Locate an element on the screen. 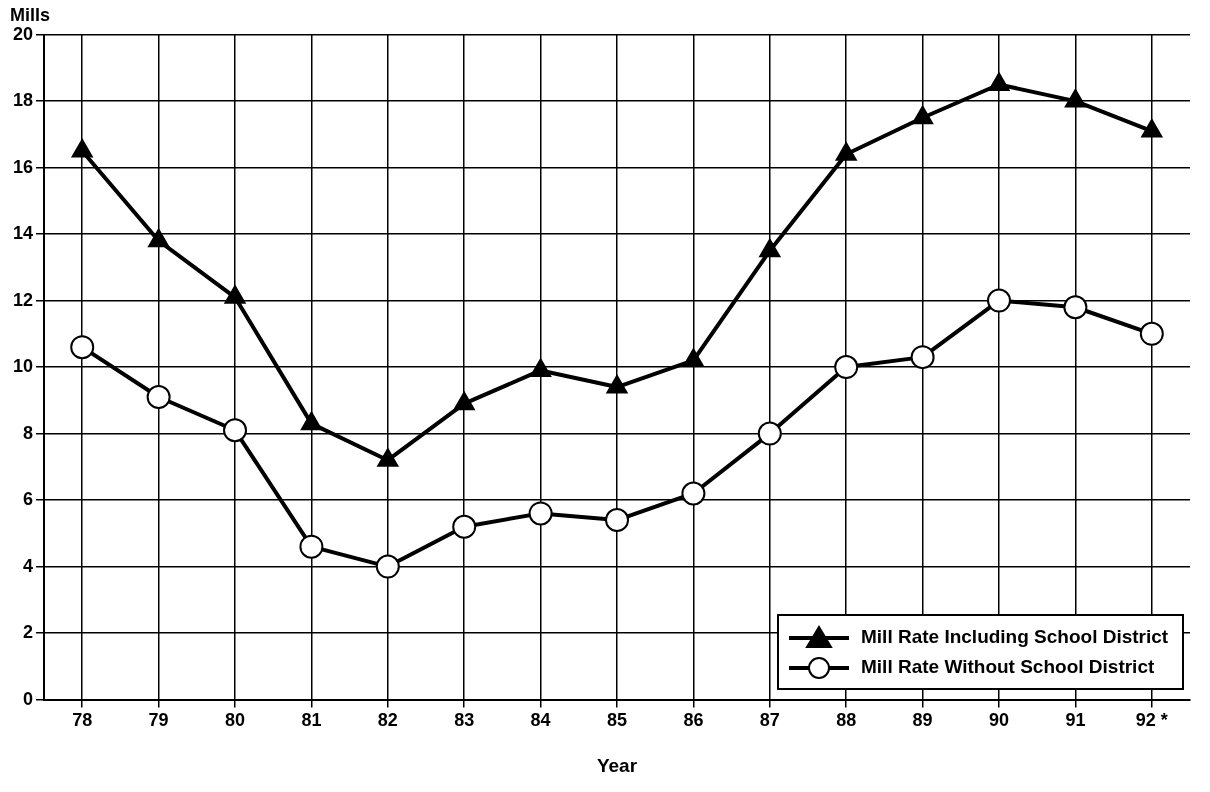 This screenshot has height=792, width=1210. y-tick-label: 18 is located at coordinates (23, 100).